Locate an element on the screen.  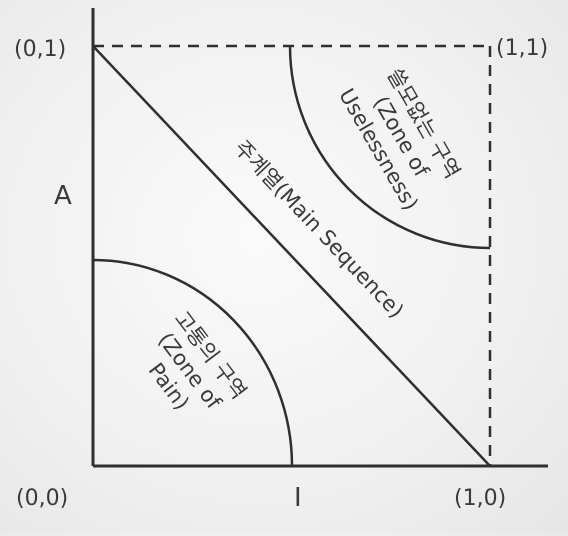
y-axis-label: A is located at coordinates (63, 196).